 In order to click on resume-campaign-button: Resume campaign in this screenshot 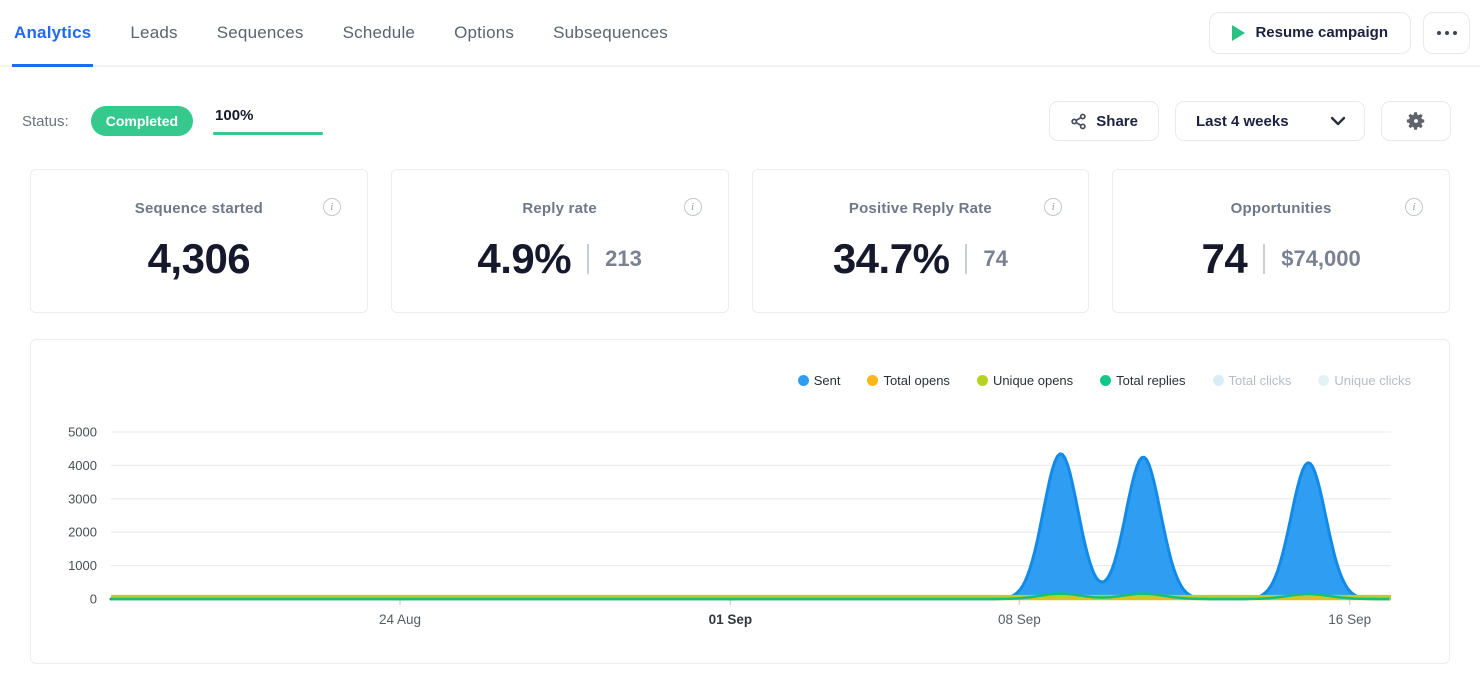, I will do `click(1310, 32)`.